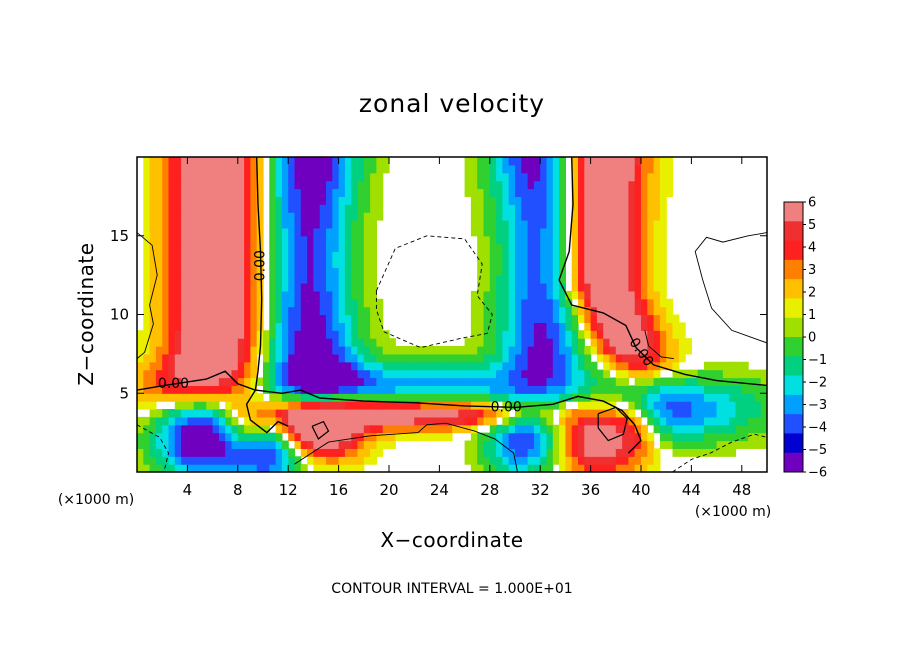  I want to click on x-tick-label: 12, so click(288, 490).